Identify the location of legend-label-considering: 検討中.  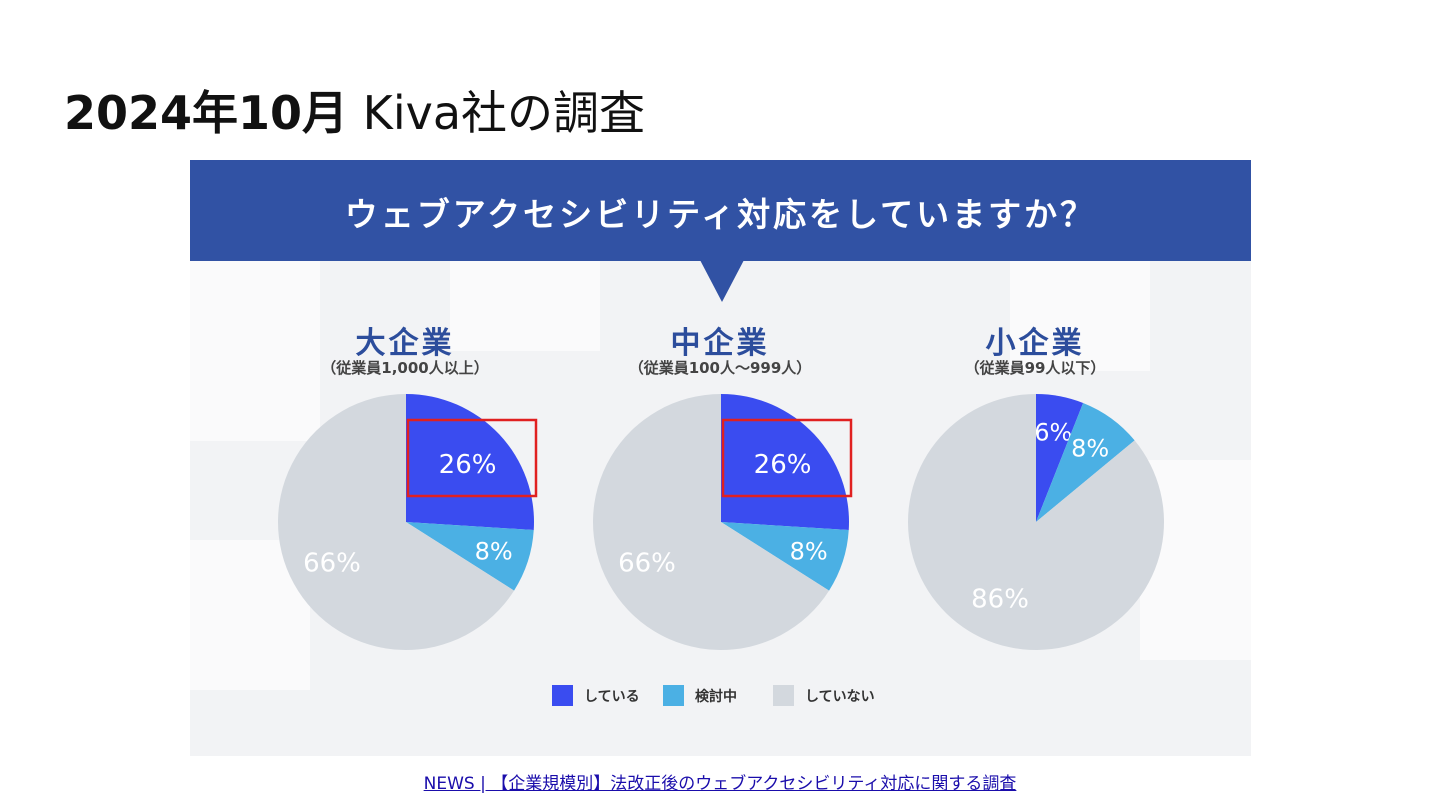
(716, 697).